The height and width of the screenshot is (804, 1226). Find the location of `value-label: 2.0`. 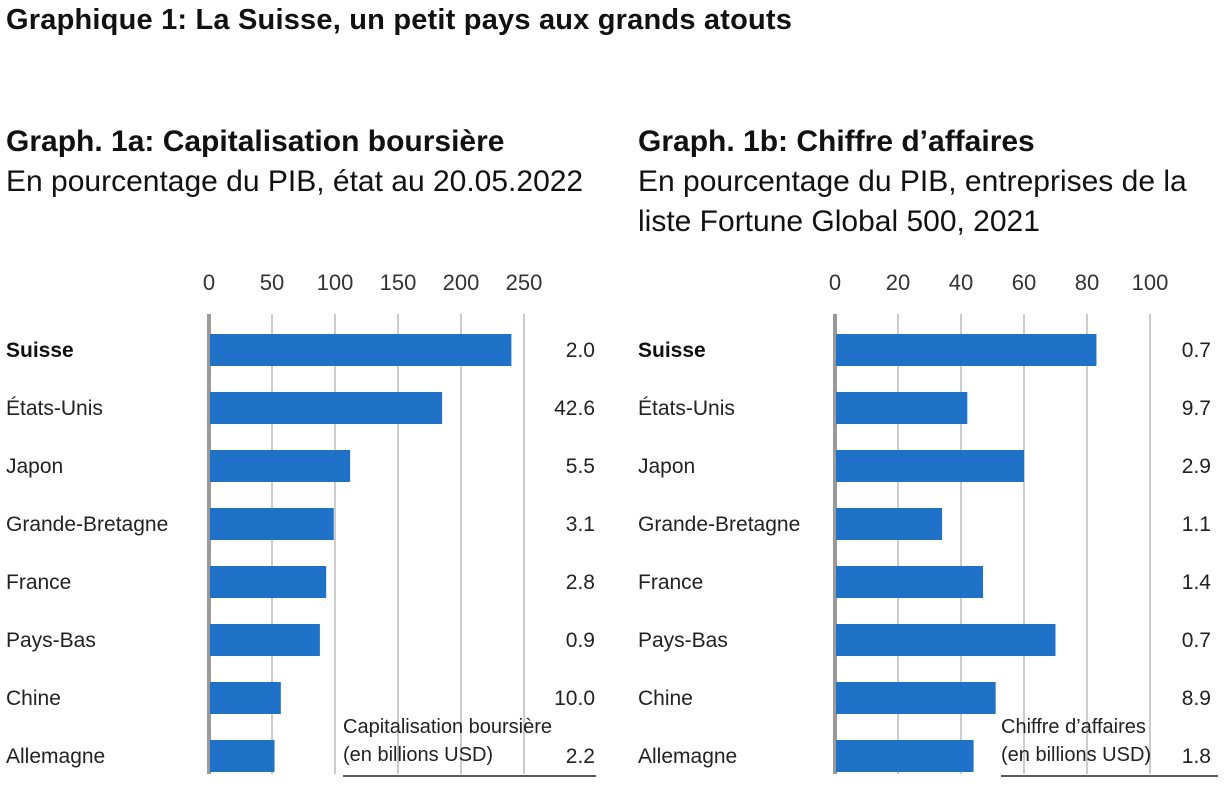

value-label: 2.0 is located at coordinates (580, 350).